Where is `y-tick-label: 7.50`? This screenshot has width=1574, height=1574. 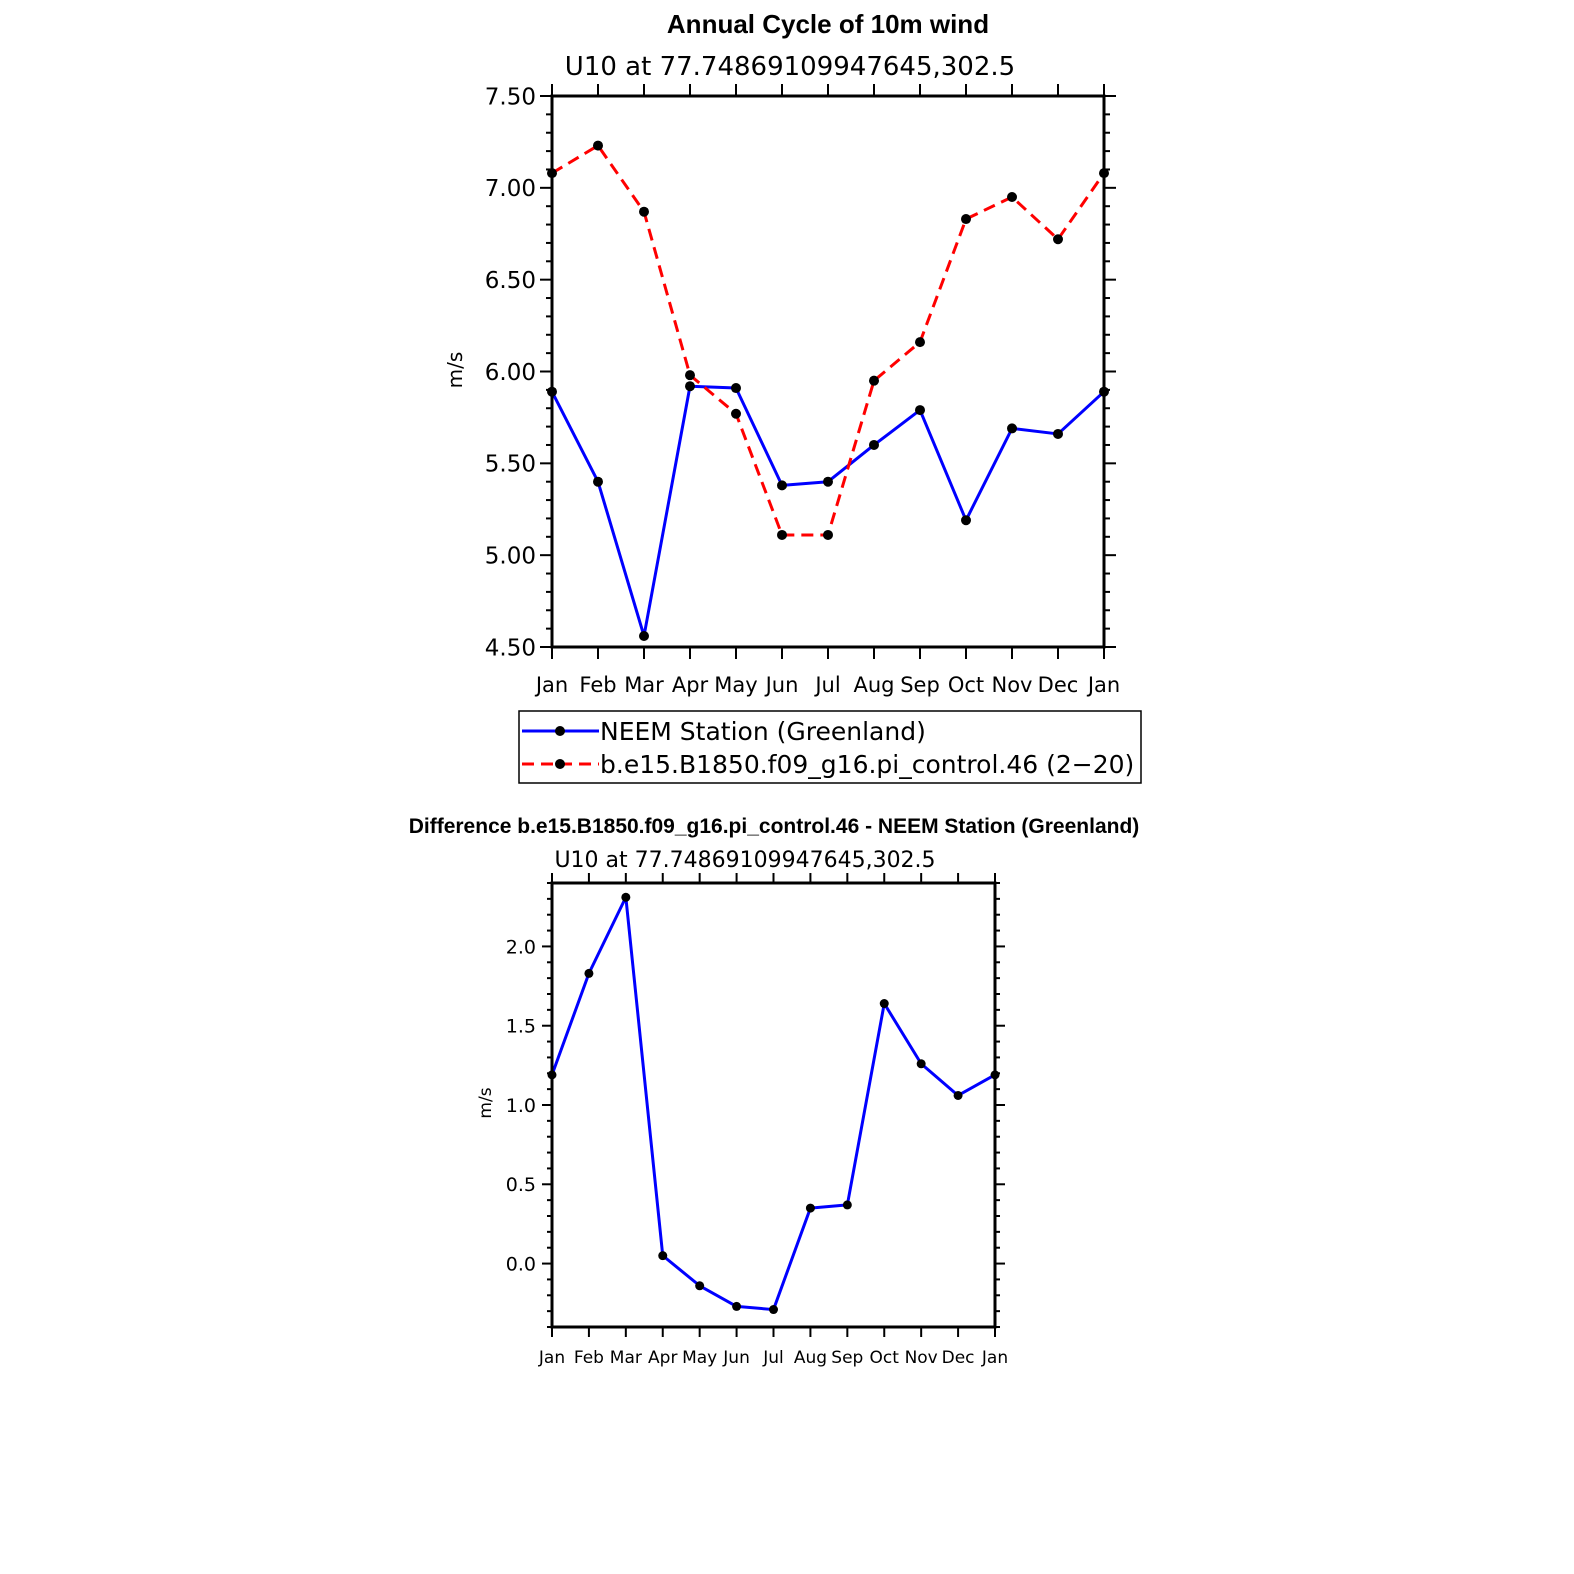 y-tick-label: 7.50 is located at coordinates (510, 97).